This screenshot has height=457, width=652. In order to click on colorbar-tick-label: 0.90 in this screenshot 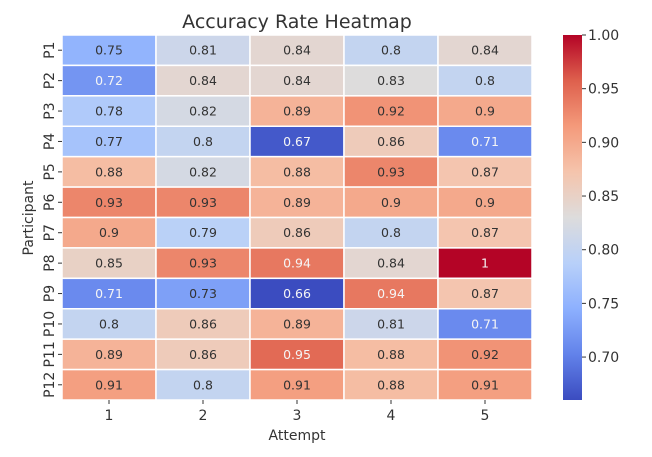, I will do `click(603, 143)`.